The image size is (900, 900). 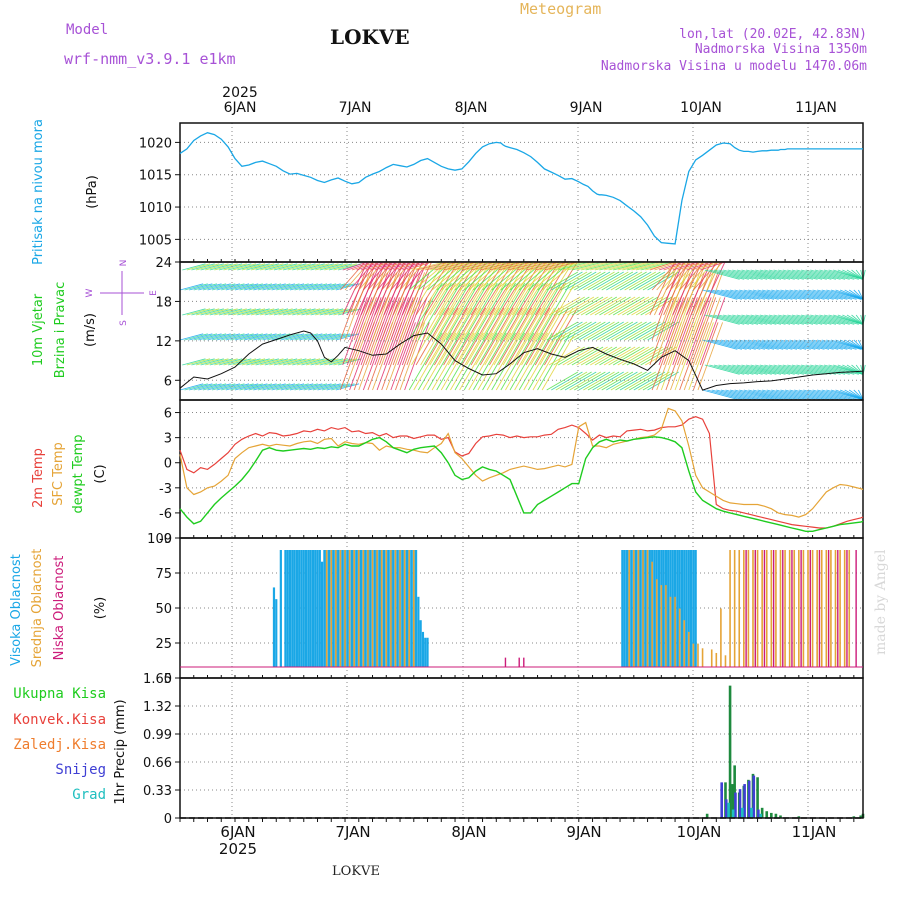 What do you see at coordinates (505, 609) in the screenshot?
I see `cloud-panel: 0 25 50 75 100` at bounding box center [505, 609].